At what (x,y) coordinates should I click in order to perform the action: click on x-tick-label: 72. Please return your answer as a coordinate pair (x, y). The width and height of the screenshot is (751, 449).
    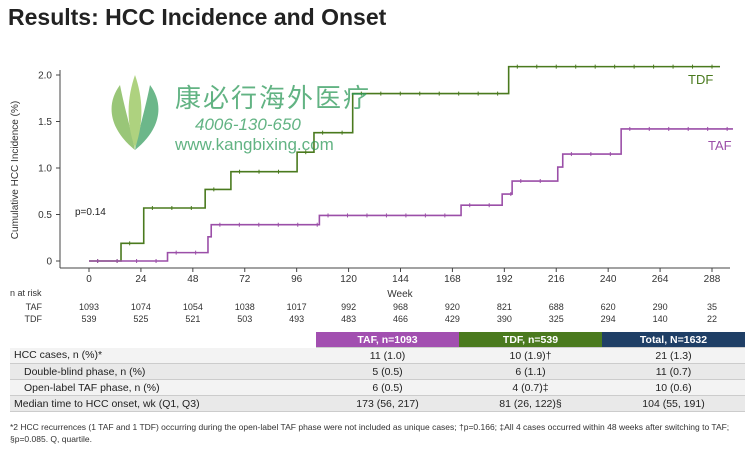
    Looking at the image, I should click on (245, 279).